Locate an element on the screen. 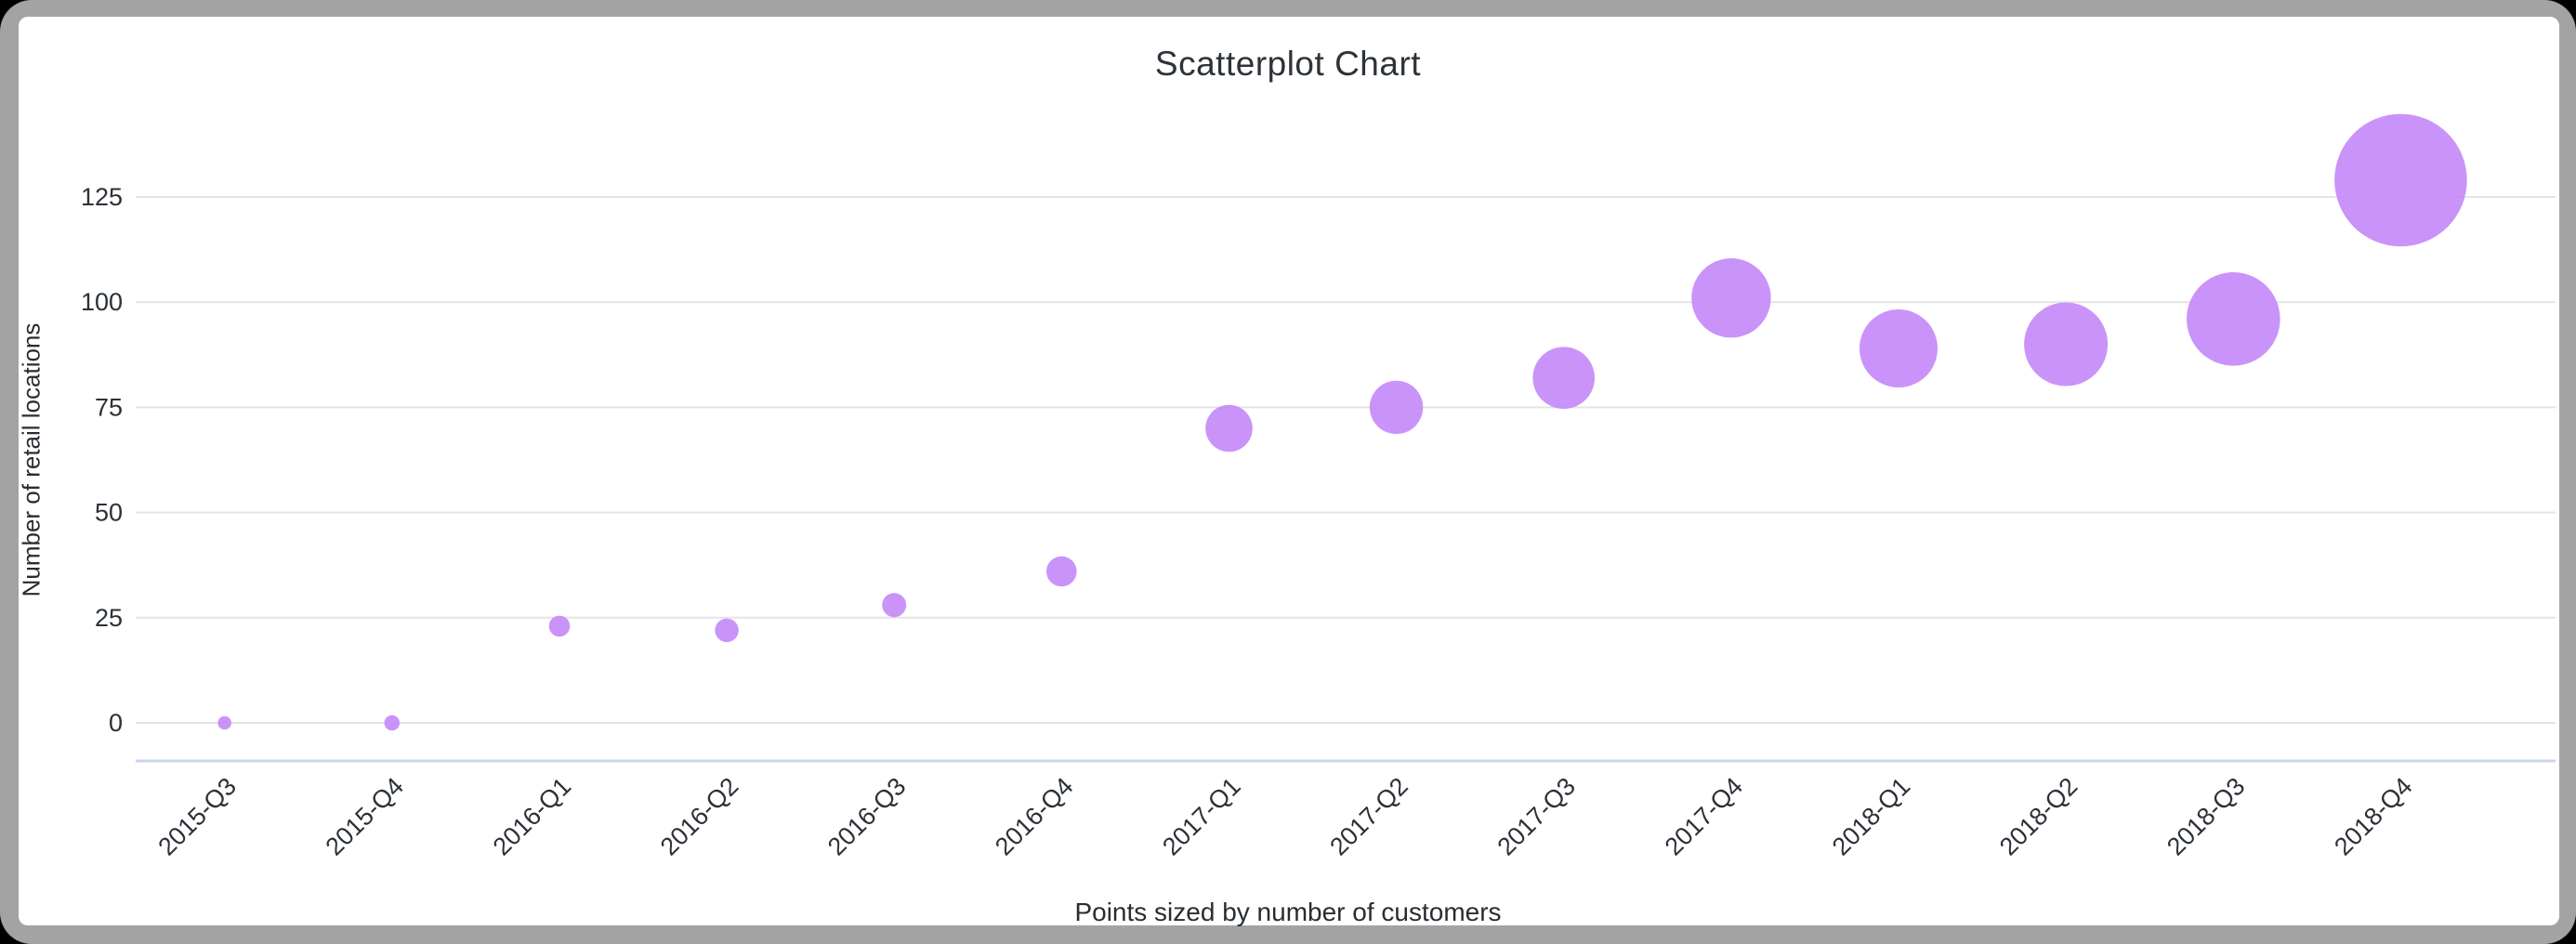  x-axis-note: Points sized by number of customers is located at coordinates (1288, 912).